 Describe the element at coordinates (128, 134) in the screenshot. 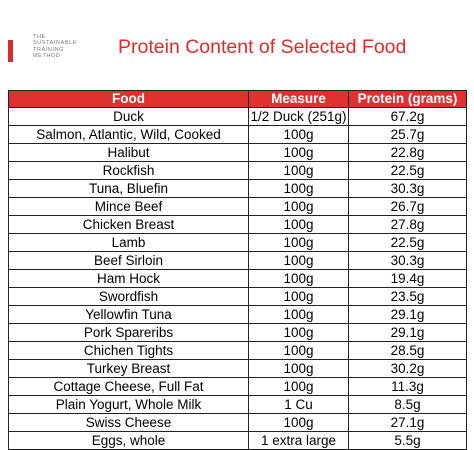

I see `food-cell: Salmon, Atlantic, Wild, Cooked` at that location.